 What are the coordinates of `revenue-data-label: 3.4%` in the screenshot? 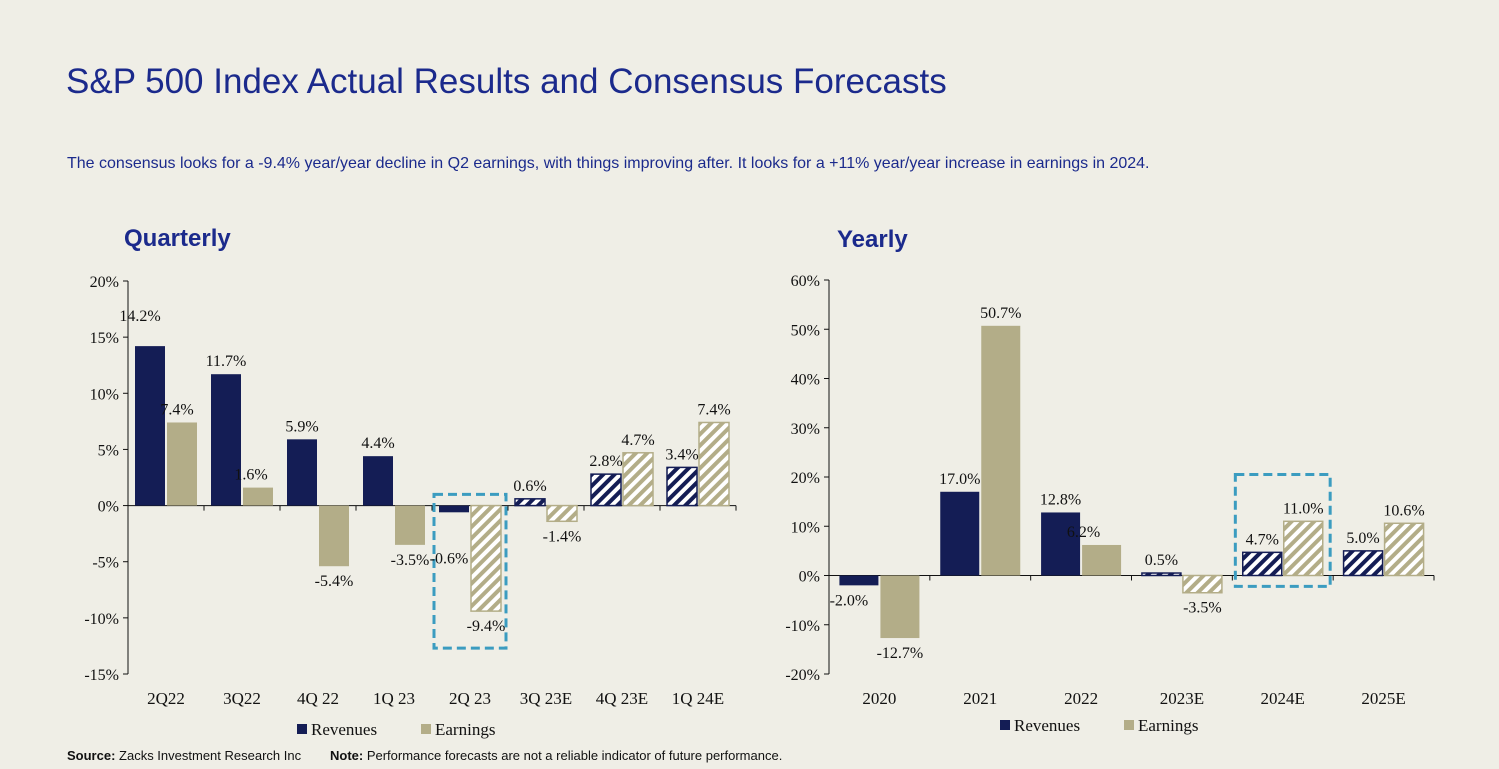 It's located at (681, 454).